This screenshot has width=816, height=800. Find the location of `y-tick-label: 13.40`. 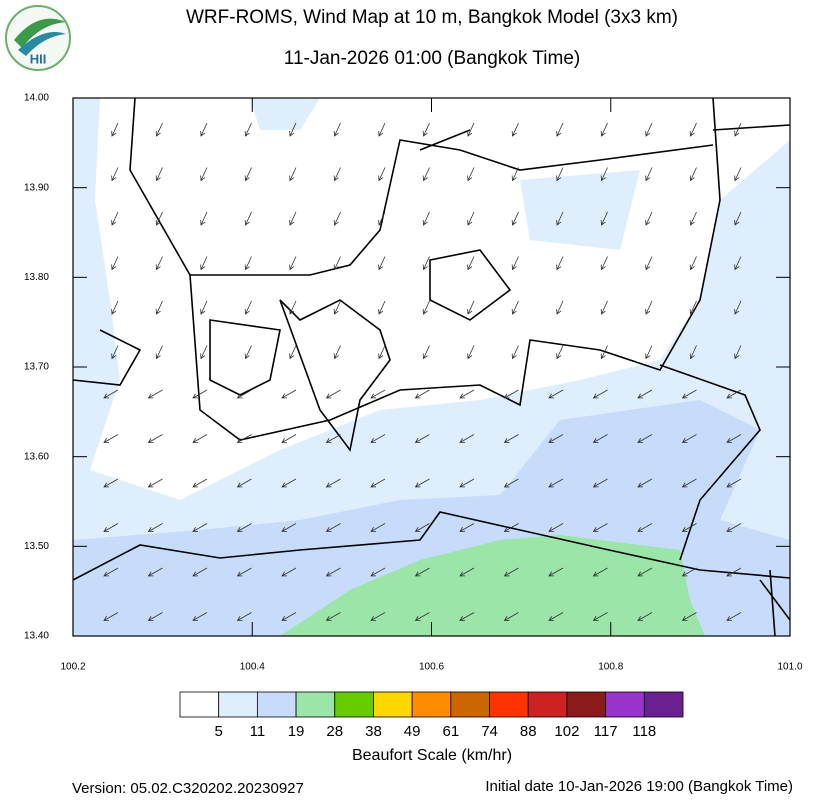

y-tick-label: 13.40 is located at coordinates (36, 636).